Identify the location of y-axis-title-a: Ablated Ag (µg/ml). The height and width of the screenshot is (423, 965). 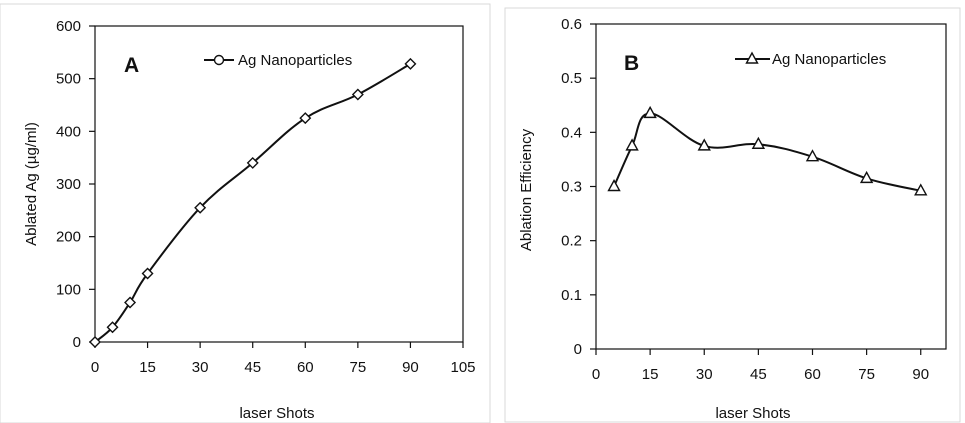
(31, 184).